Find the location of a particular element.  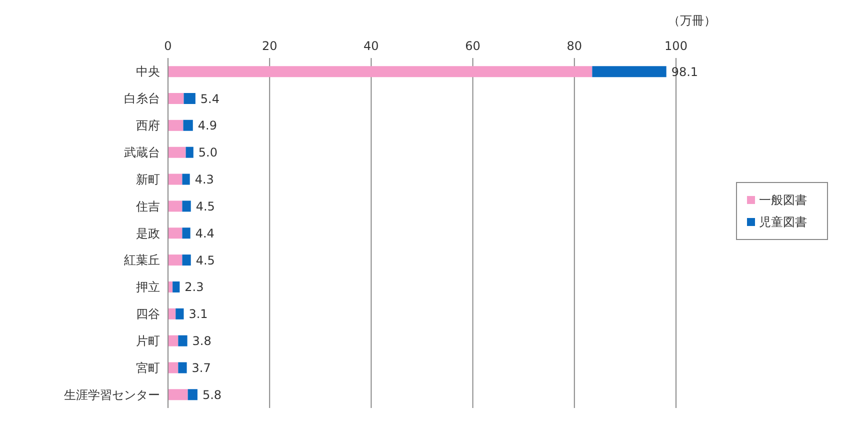

y-tick-label: 四谷 is located at coordinates (148, 314).